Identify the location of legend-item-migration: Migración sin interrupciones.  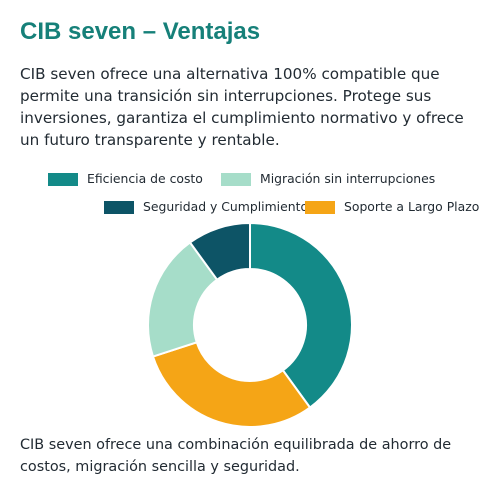
(328, 179).